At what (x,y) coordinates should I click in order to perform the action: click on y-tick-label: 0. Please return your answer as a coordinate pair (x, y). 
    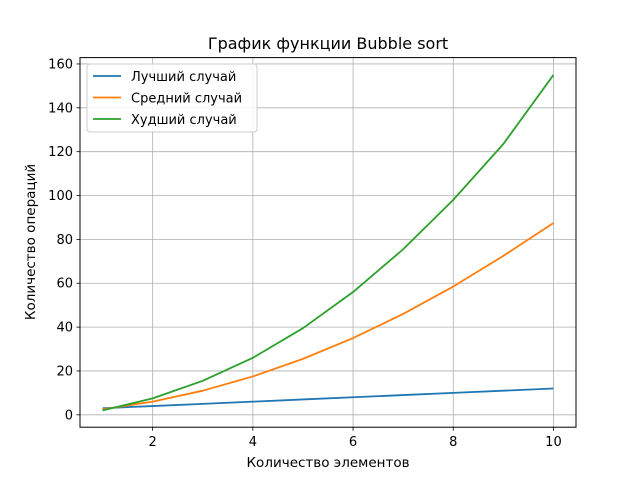
    Looking at the image, I should click on (69, 415).